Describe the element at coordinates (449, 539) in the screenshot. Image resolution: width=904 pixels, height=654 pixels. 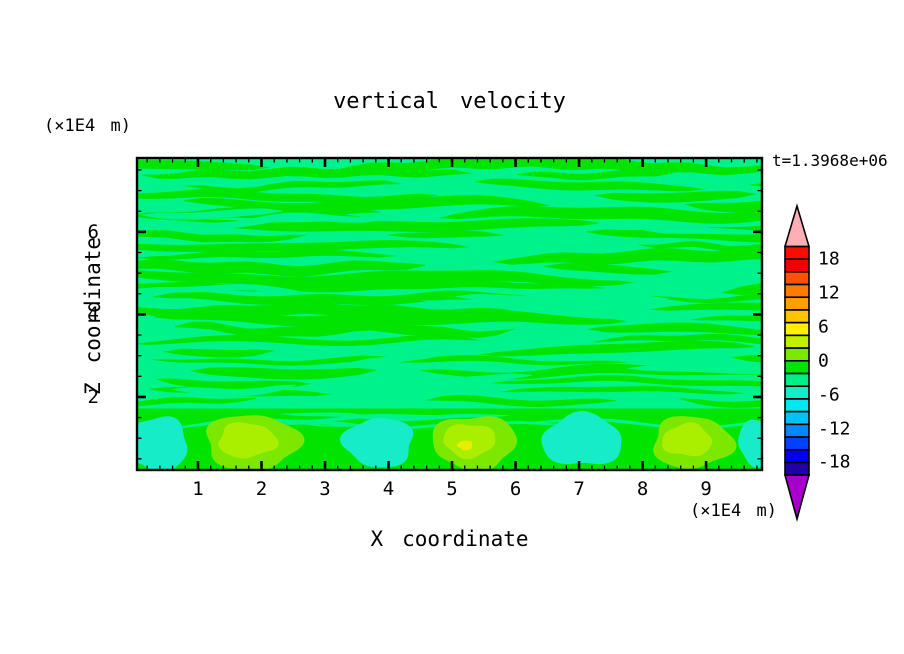
I see `x-axis-label: X coordinate` at that location.